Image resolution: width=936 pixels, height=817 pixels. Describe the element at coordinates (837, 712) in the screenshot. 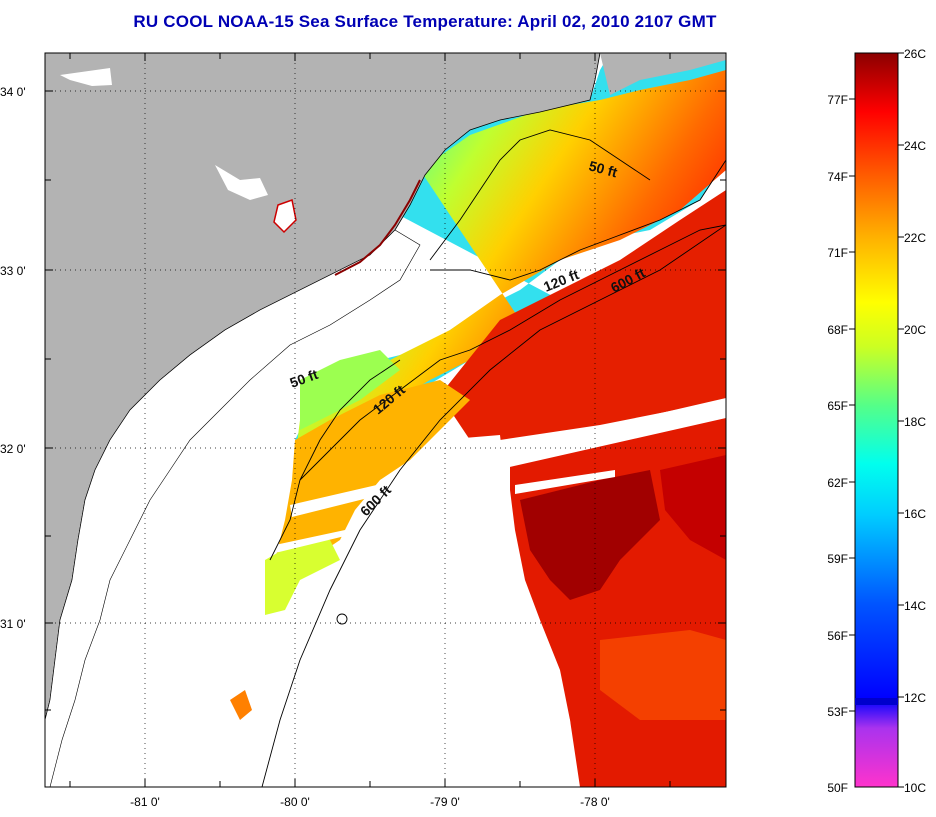

I see `cb-f-53: 53F` at that location.